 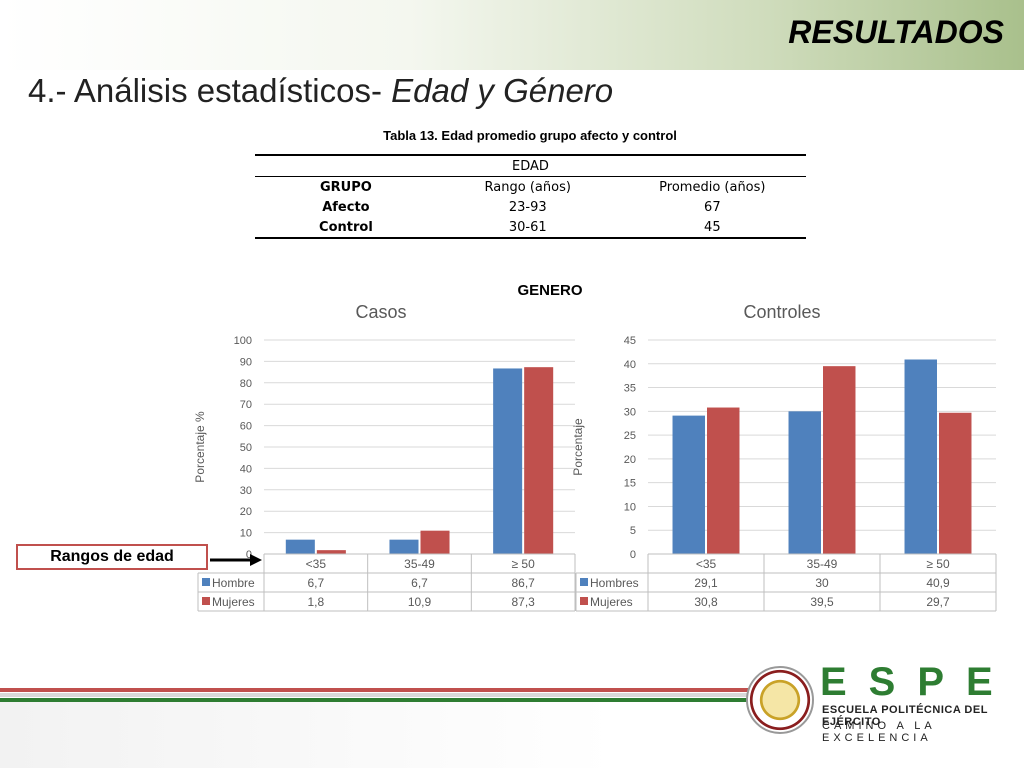 I want to click on table-cell: 30-61, so click(x=527, y=228).